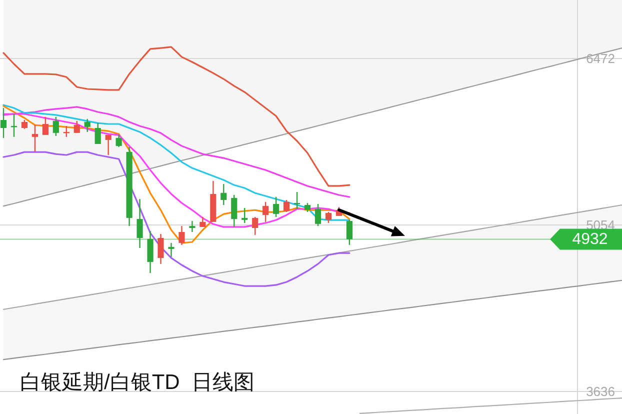 Image resolution: width=622 pixels, height=414 pixels. What do you see at coordinates (137, 382) in the screenshot?
I see `title: 白银延期/白银TD 日线图` at bounding box center [137, 382].